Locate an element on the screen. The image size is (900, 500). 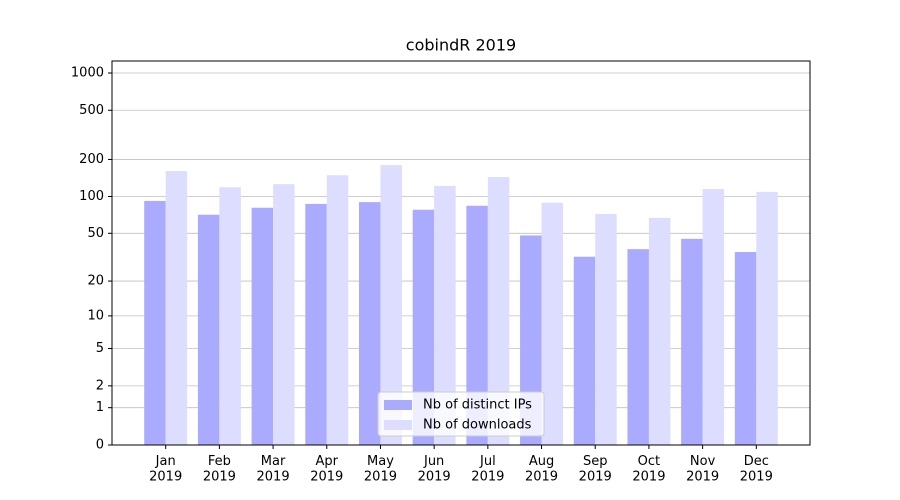
x-tick-label: Oct 2019 is located at coordinates (648, 469).